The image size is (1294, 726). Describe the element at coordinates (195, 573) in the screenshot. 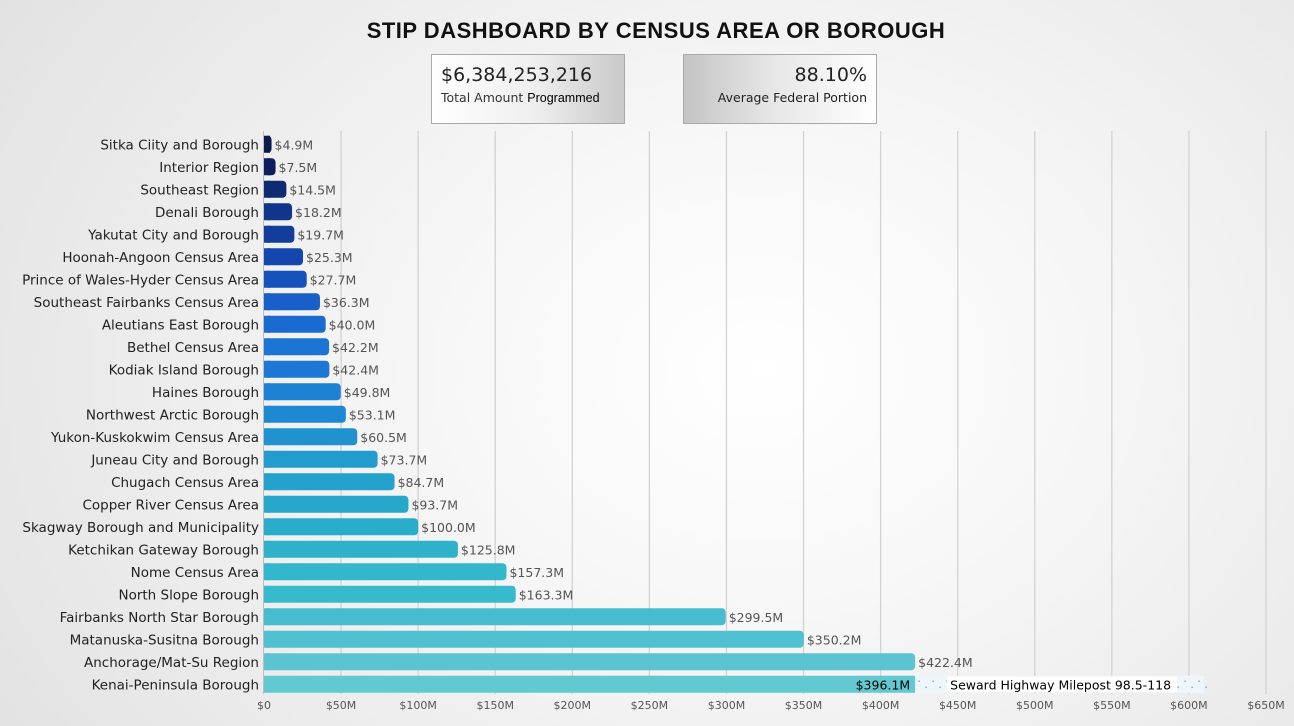

I see `category-label: Nome Census Area` at that location.